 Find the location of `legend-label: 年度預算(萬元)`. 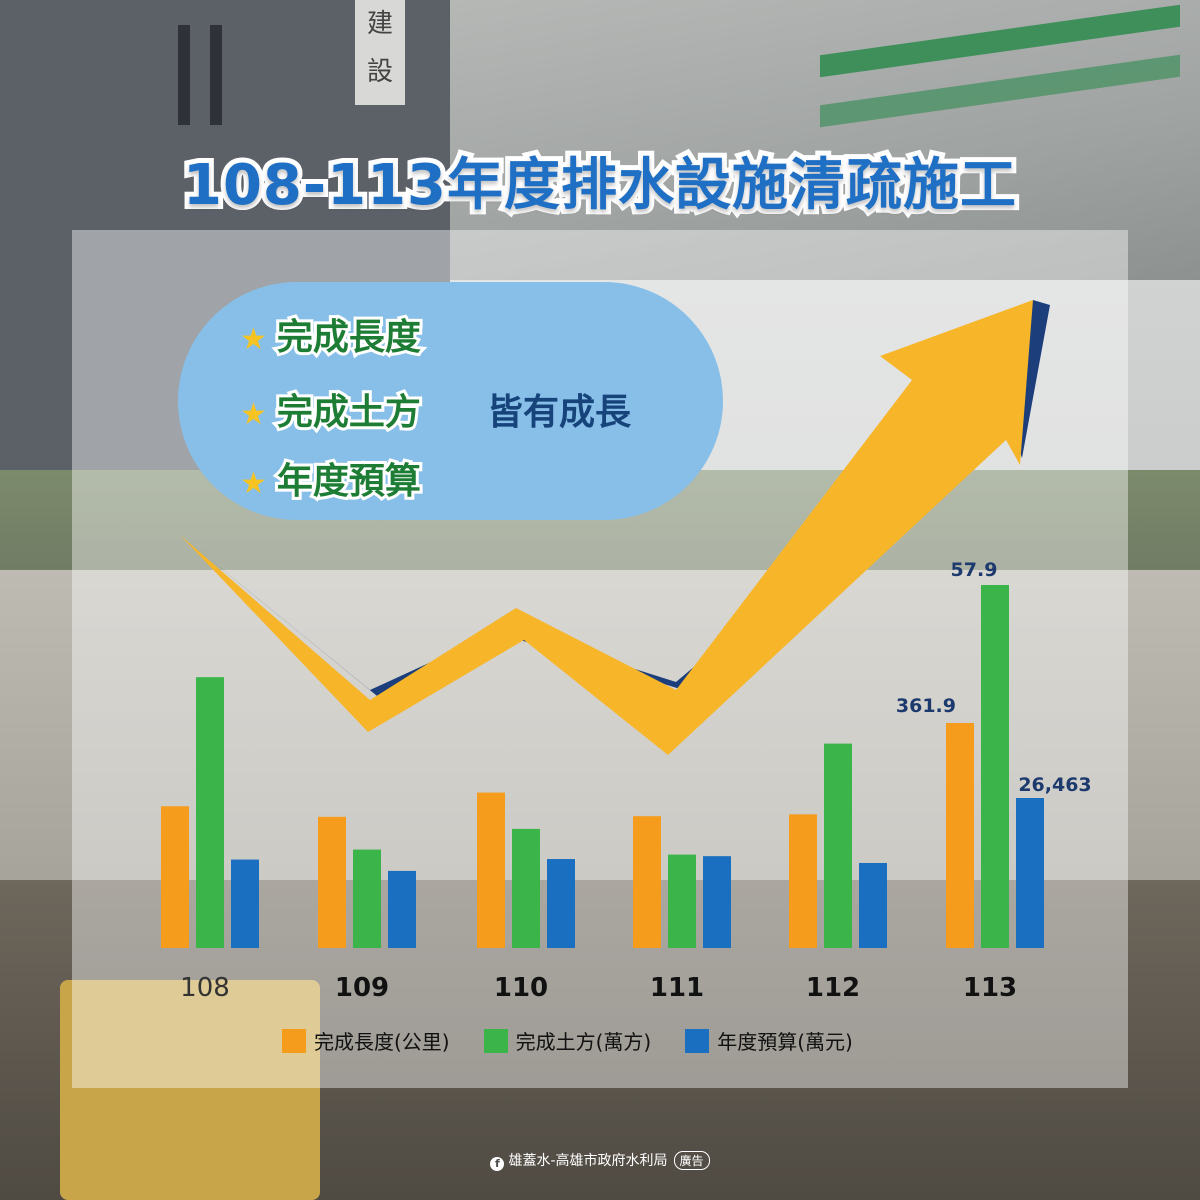

legend-label: 年度預算(萬元) is located at coordinates (785, 1042).